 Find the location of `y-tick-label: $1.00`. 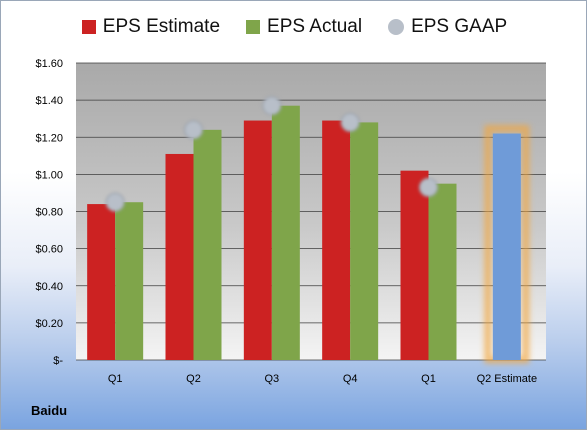

y-tick-label: $1.00 is located at coordinates (49, 175).